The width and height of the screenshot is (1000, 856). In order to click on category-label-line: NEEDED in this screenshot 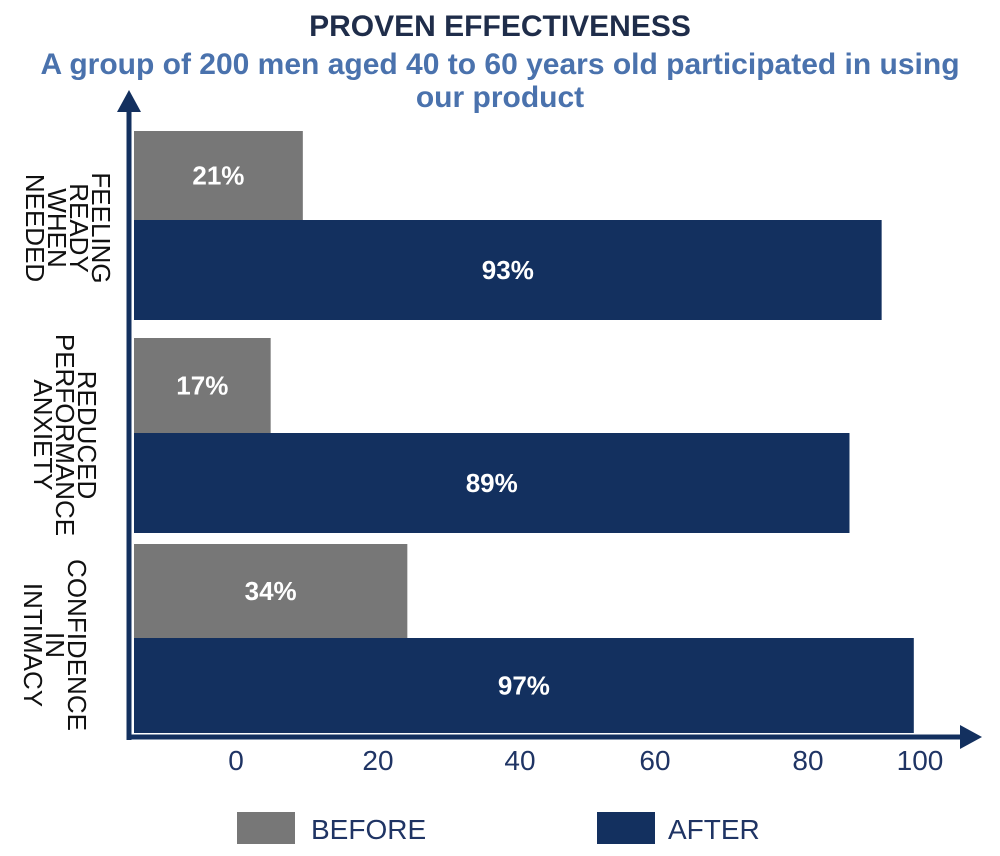, I will do `click(35, 228)`.